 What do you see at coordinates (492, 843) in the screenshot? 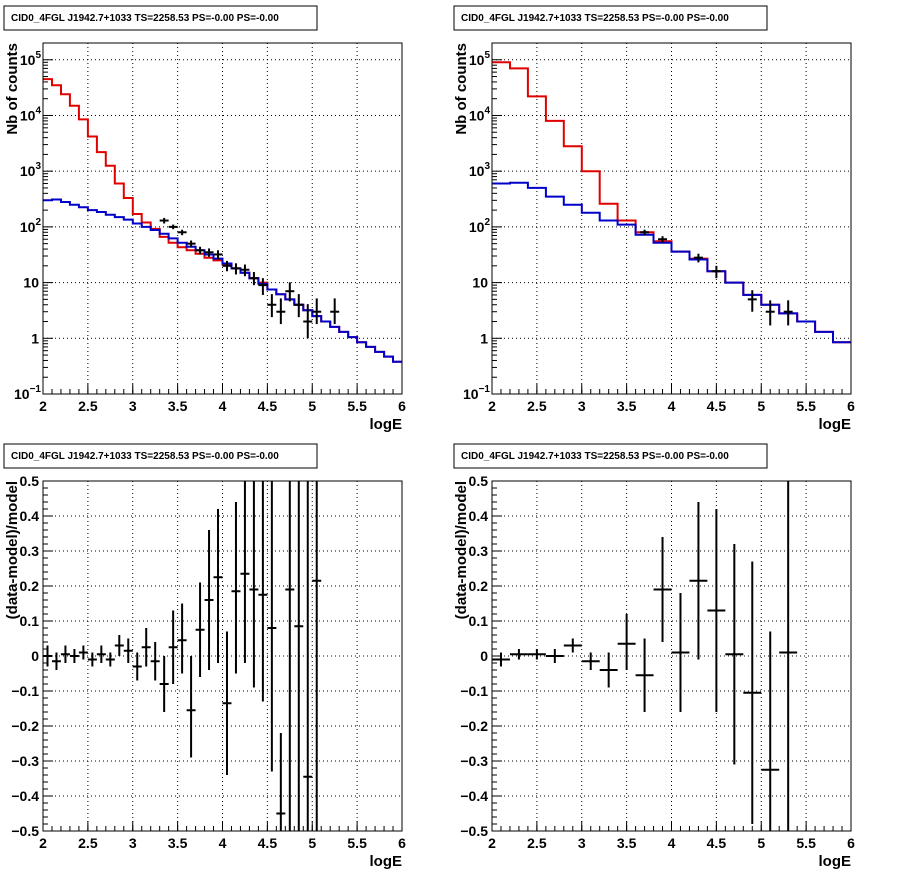
I see `x-tick-label: 2` at bounding box center [492, 843].